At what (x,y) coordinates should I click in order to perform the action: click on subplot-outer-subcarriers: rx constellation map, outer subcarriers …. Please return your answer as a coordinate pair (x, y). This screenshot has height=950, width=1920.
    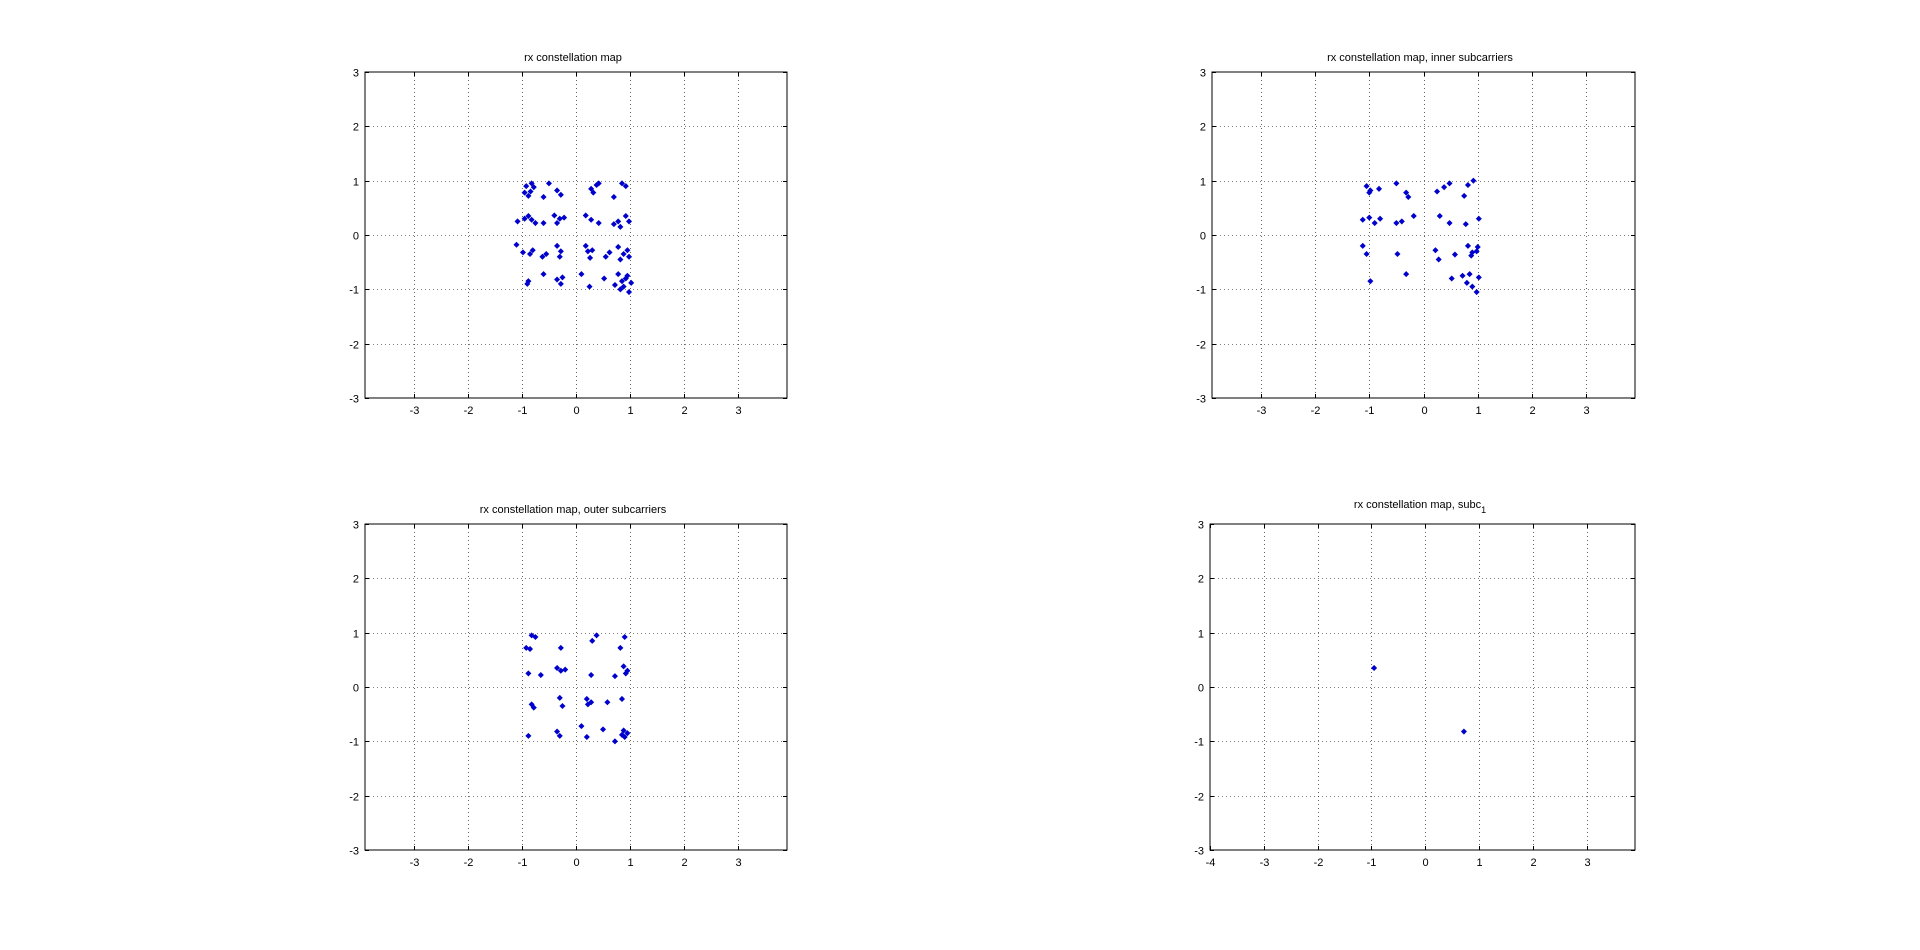
    Looking at the image, I should click on (568, 686).